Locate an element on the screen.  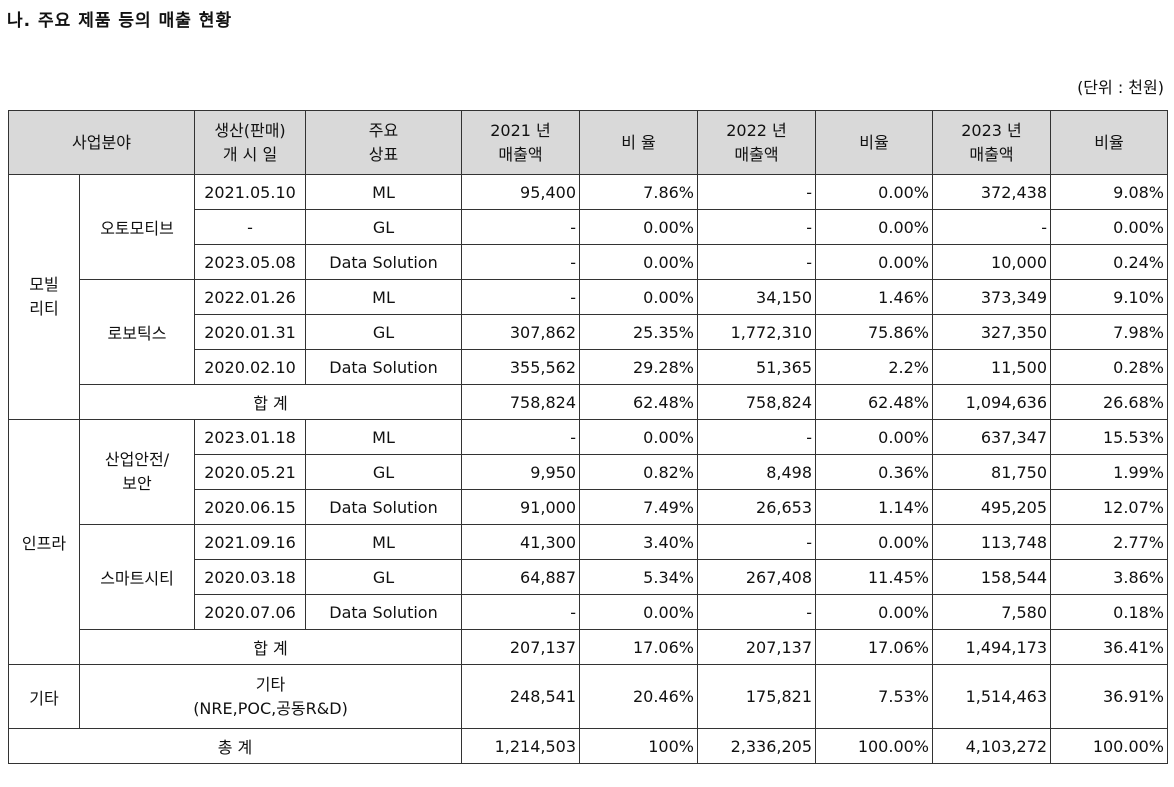
sales-2023: 158,544 is located at coordinates (991, 577).